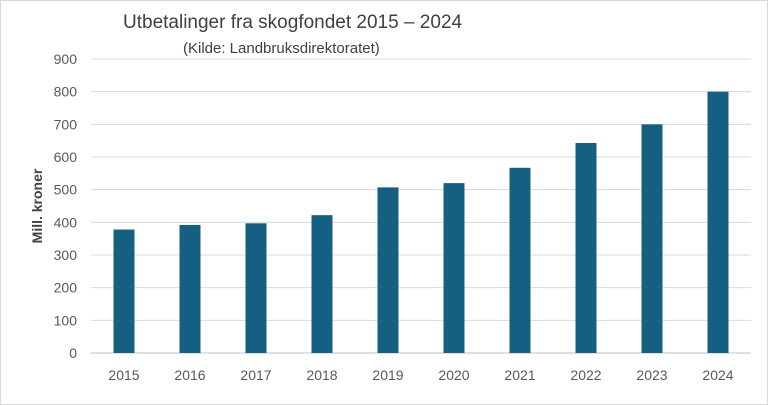  Describe the element at coordinates (586, 247) in the screenshot. I see `bar-2022` at that location.